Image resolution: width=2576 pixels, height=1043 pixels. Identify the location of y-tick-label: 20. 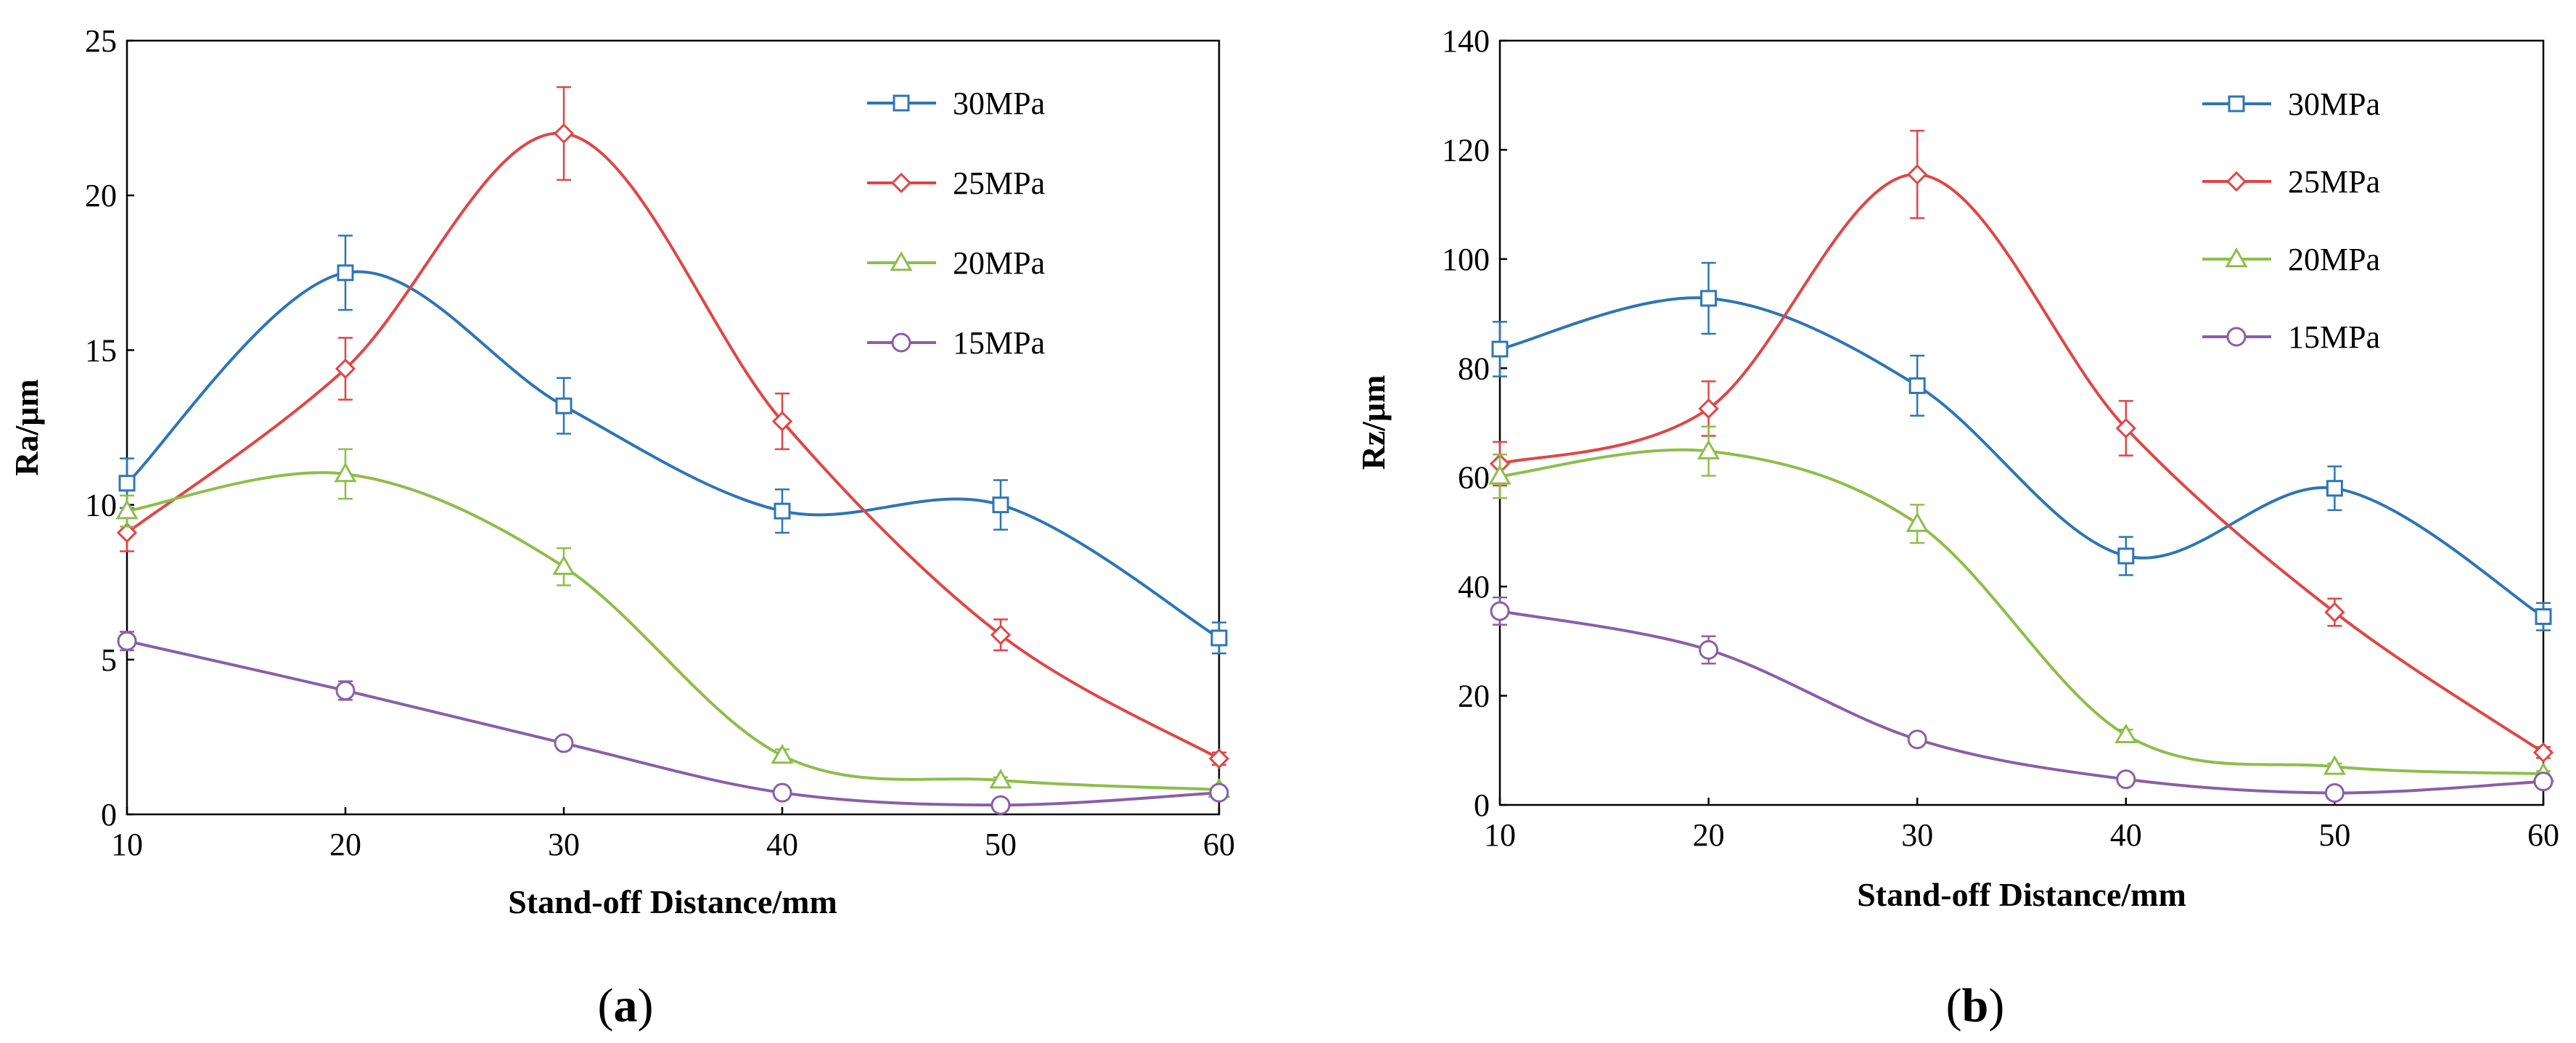
(1474, 696).